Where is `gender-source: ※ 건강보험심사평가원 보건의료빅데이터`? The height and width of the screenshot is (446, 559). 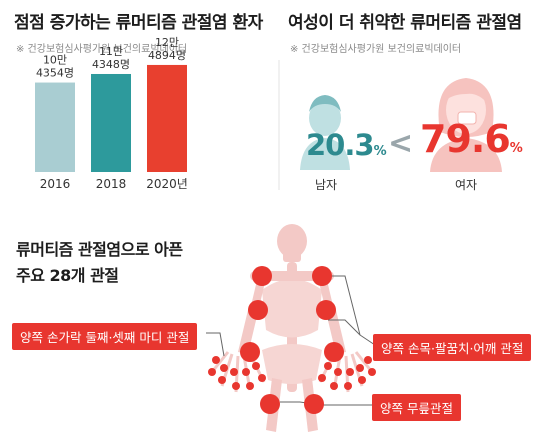 gender-source: ※ 건강보험심사평가원 보건의료빅데이터 is located at coordinates (376, 49).